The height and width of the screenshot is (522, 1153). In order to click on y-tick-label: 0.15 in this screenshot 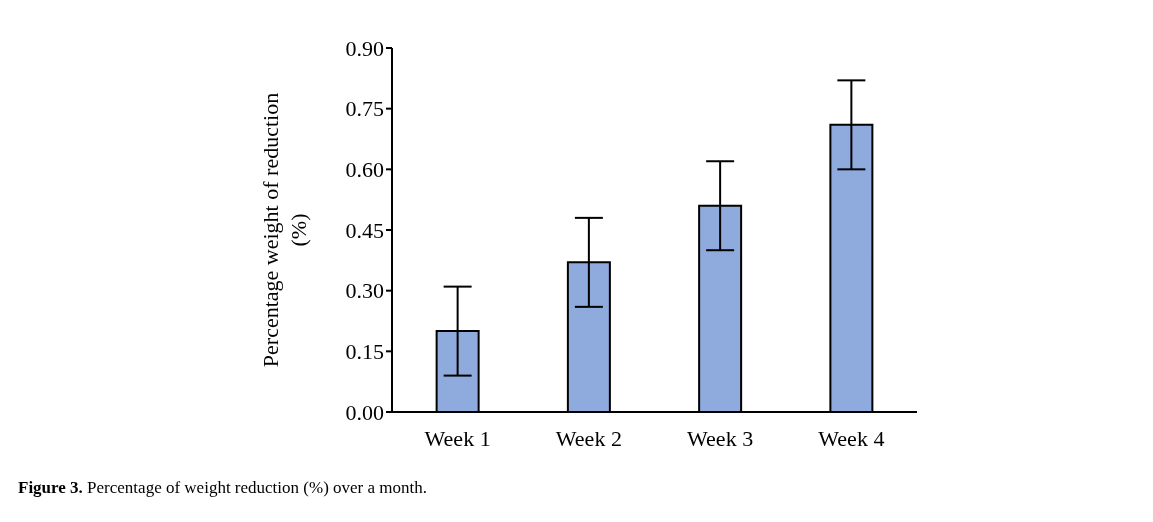, I will do `click(364, 352)`.